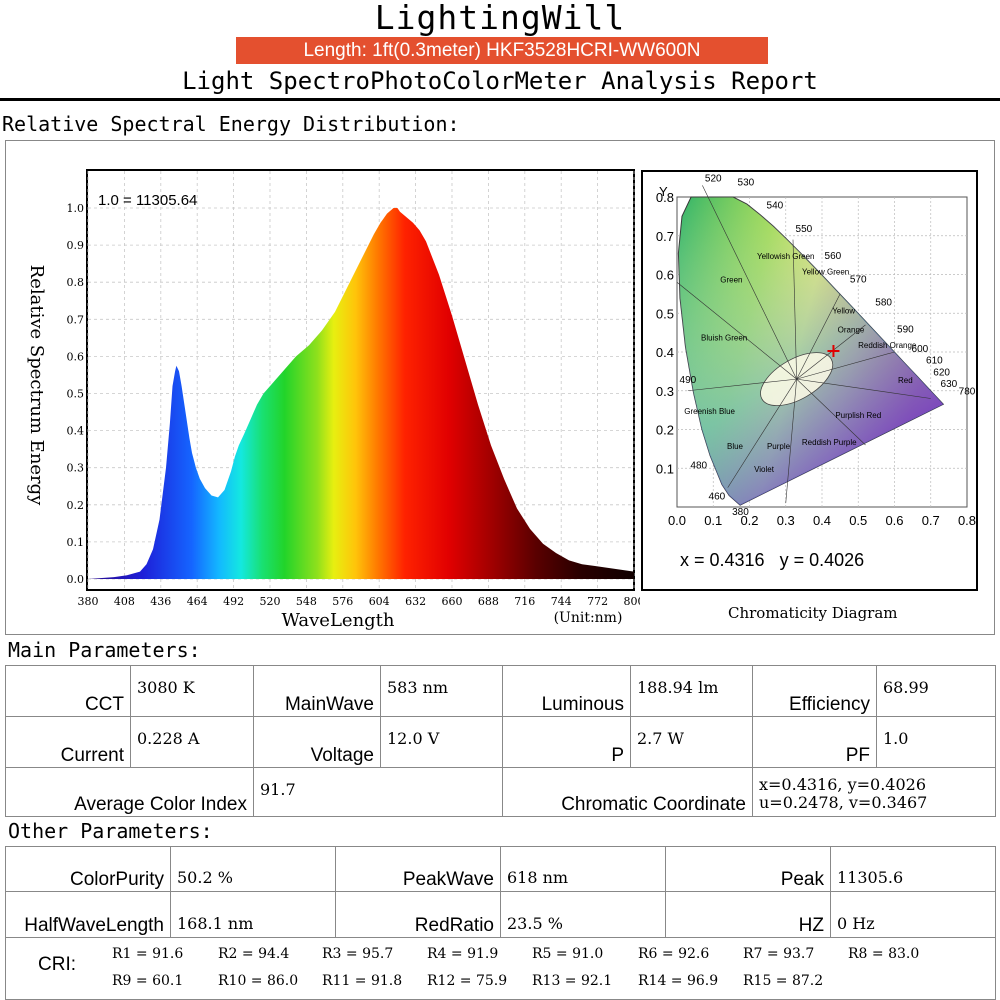 Image resolution: width=1000 pixels, height=1000 pixels. What do you see at coordinates (441, 742) in the screenshot?
I see `voltage-value: 12.0 V` at bounding box center [441, 742].